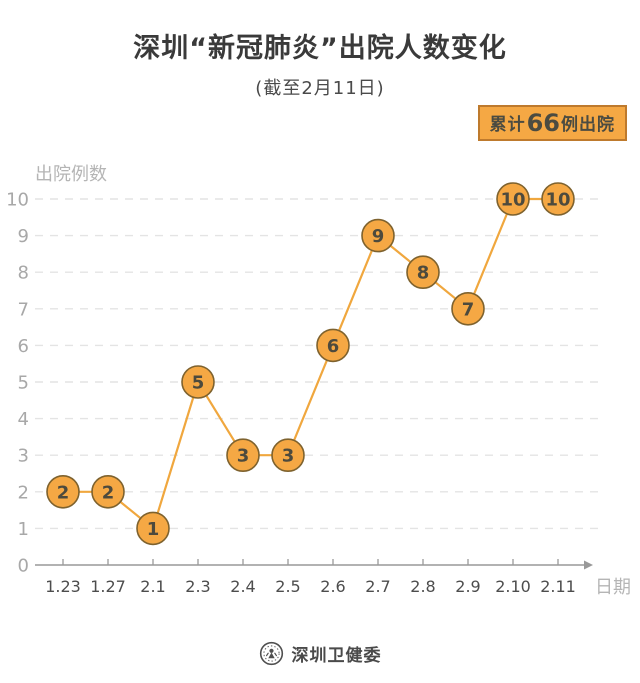 Image resolution: width=640 pixels, height=683 pixels. What do you see at coordinates (23, 236) in the screenshot?
I see `y-tick-label: 9` at bounding box center [23, 236].